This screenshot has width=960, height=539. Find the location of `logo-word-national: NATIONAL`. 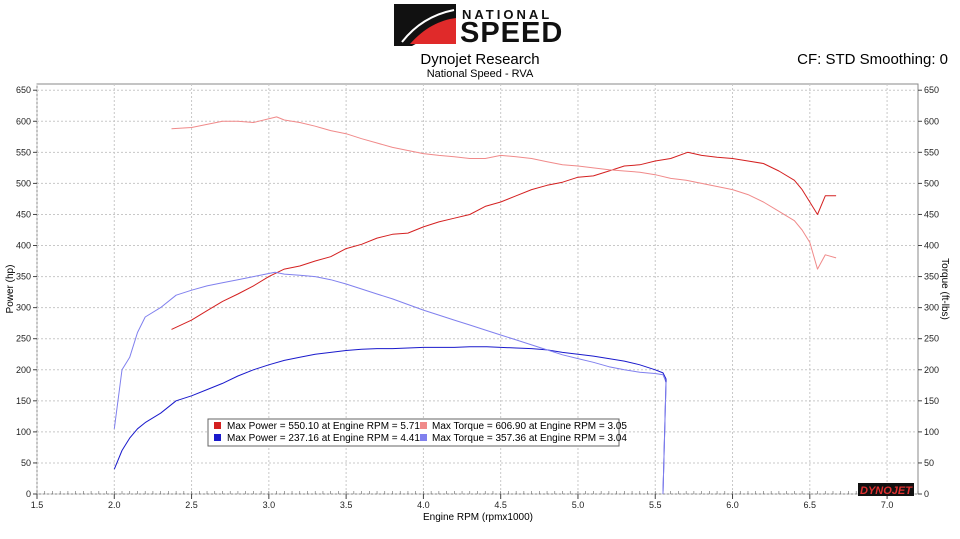

logo-word-national: NATIONAL is located at coordinates (507, 14).